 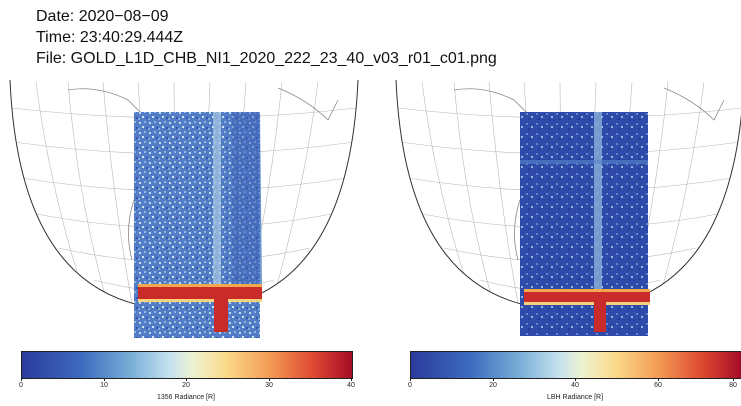 I want to click on radiance-swath-lbh, so click(x=585, y=224).